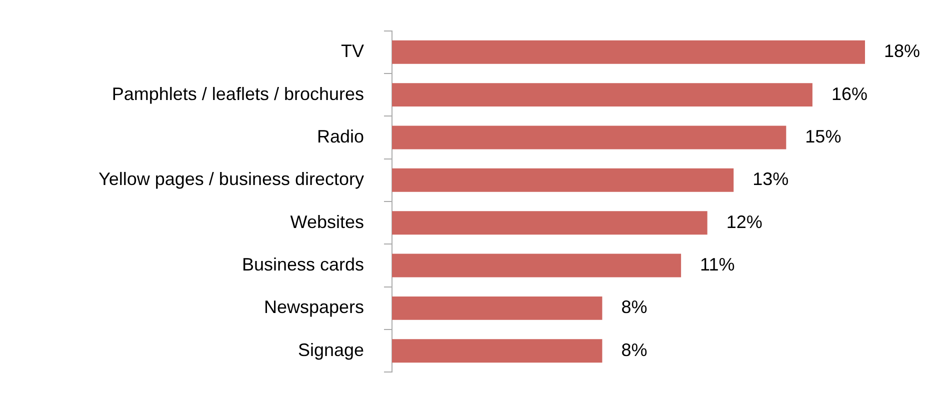  I want to click on data-label: 15%, so click(823, 136).